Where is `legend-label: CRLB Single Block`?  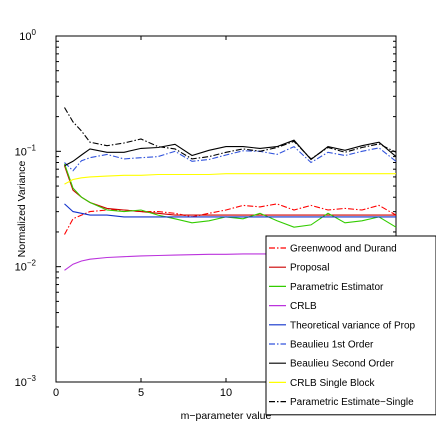 legend-label: CRLB Single Block is located at coordinates (332, 383).